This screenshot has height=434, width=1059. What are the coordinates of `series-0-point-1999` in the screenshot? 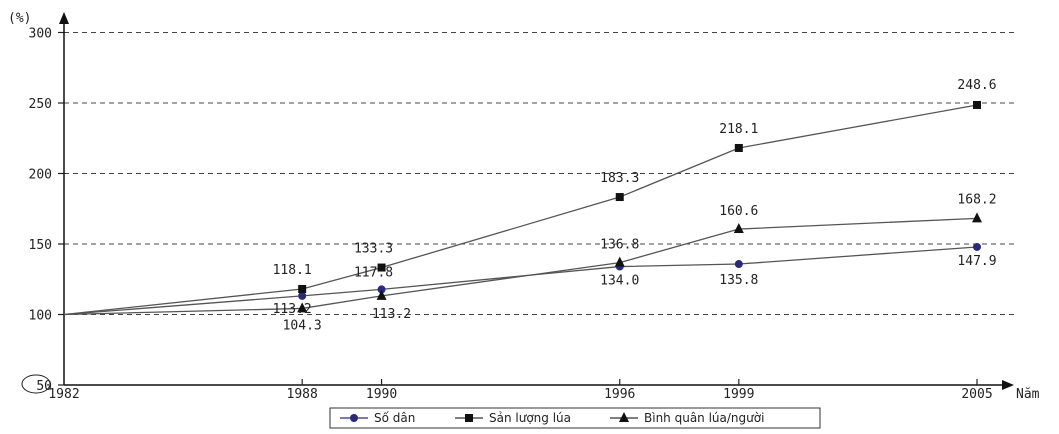 It's located at (738, 264).